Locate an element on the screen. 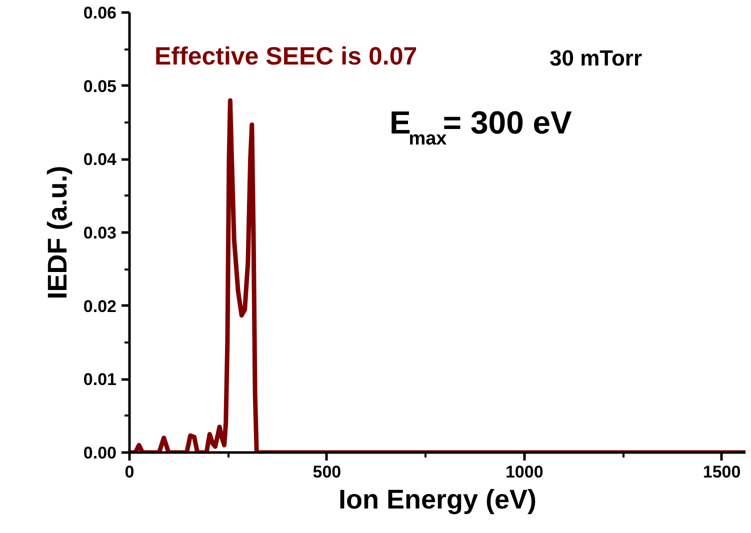 This screenshot has width=751, height=533. y-tick-label: 0.06 is located at coordinates (100, 13).